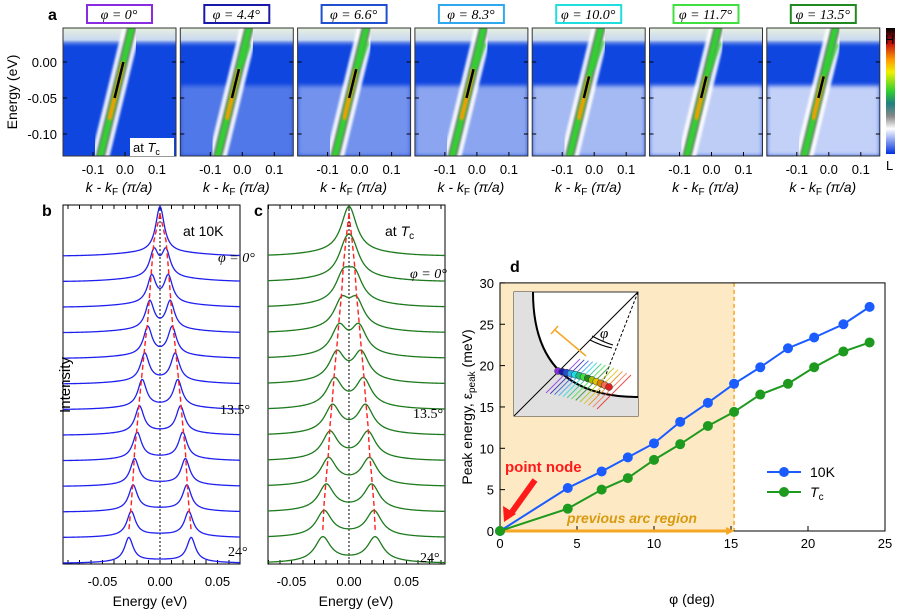 This screenshot has width=900, height=616. Describe the element at coordinates (471, 15) in the screenshot. I see `phi-label: φ = 8.3°` at that location.